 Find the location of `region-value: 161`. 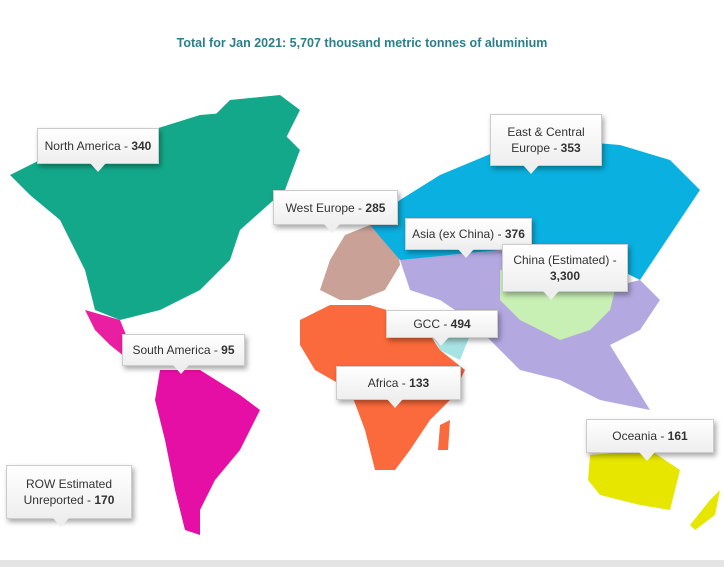

region-value: 161 is located at coordinates (677, 436).